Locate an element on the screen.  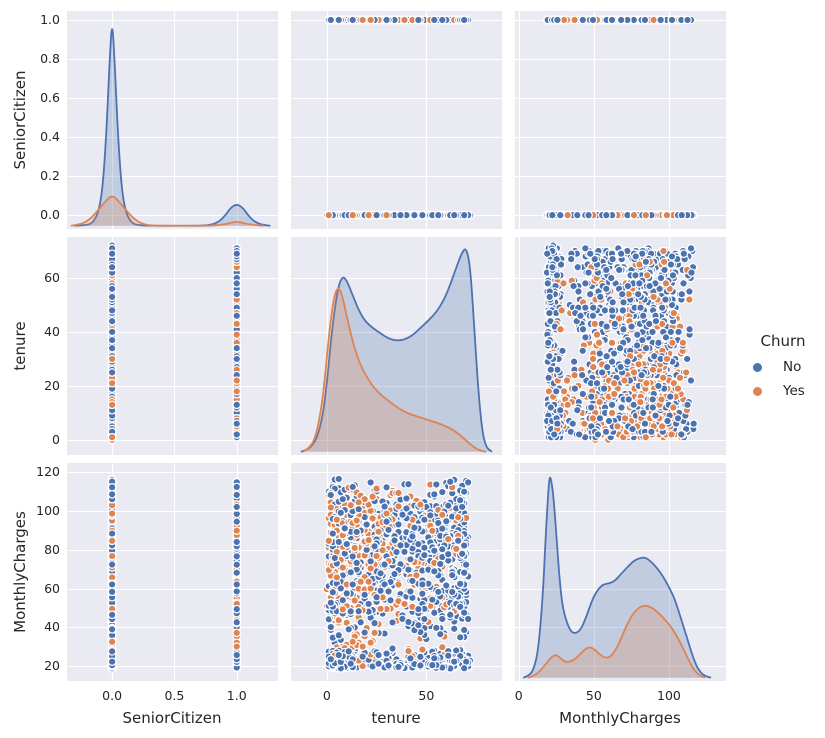
x-tick-SeniorCitizen-1.0: 1.0 is located at coordinates (236, 695).